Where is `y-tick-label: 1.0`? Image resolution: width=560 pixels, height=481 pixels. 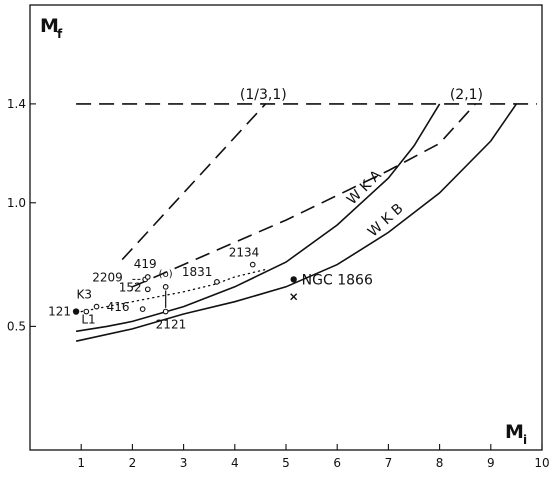 y-tick-label: 1.0 is located at coordinates (16, 203).